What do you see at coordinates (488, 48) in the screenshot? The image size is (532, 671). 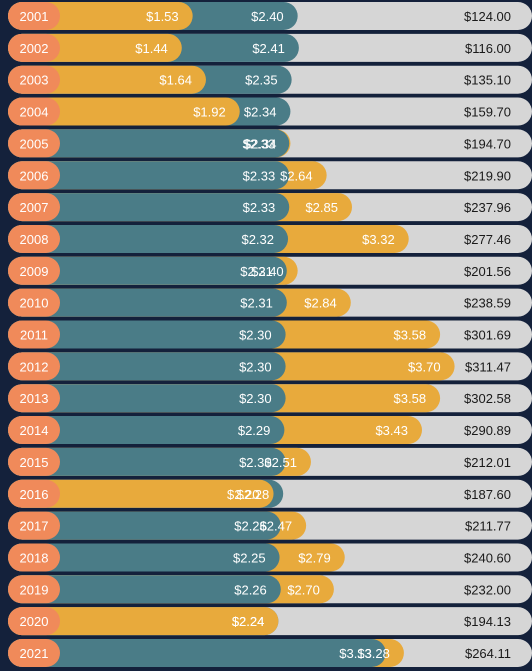 I see `total-label: $116.00` at bounding box center [488, 48].